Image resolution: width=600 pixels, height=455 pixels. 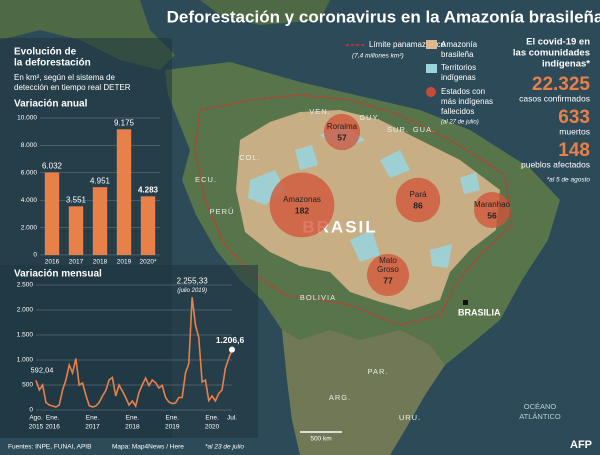 I want to click on y-tick-label: 1.500, so click(x=25, y=335).